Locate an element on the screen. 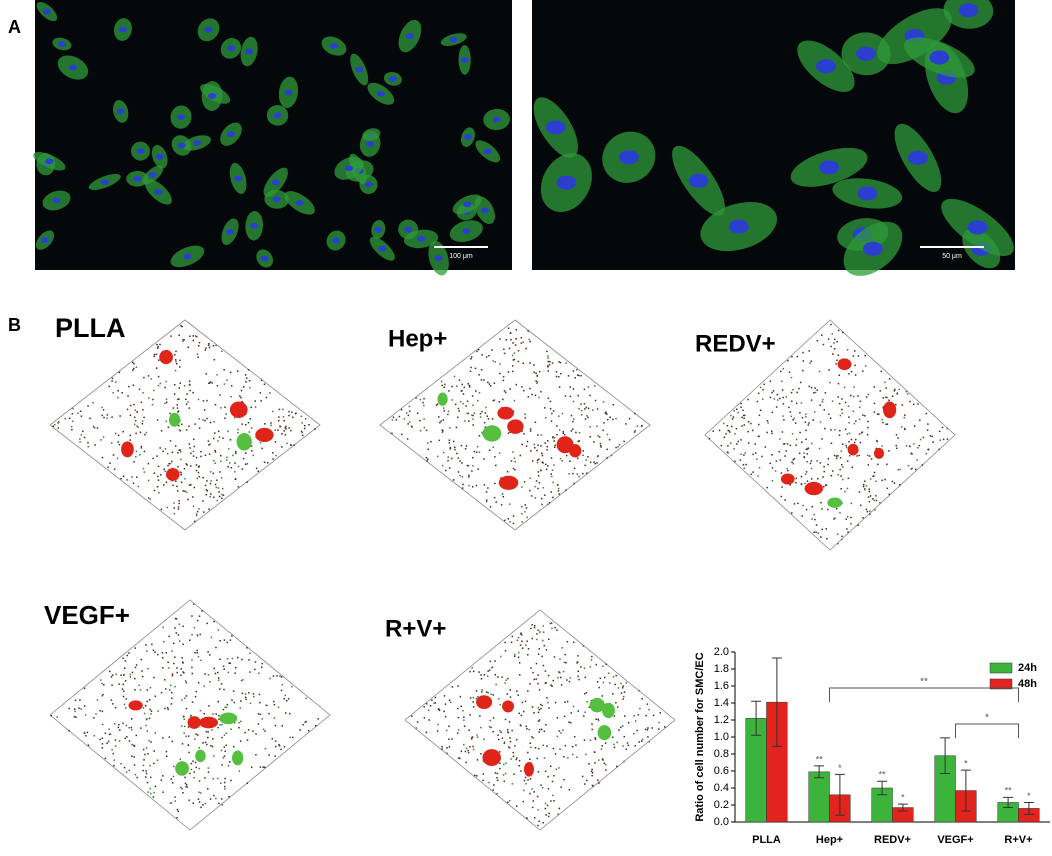  cell-blob is located at coordinates (238, 409).